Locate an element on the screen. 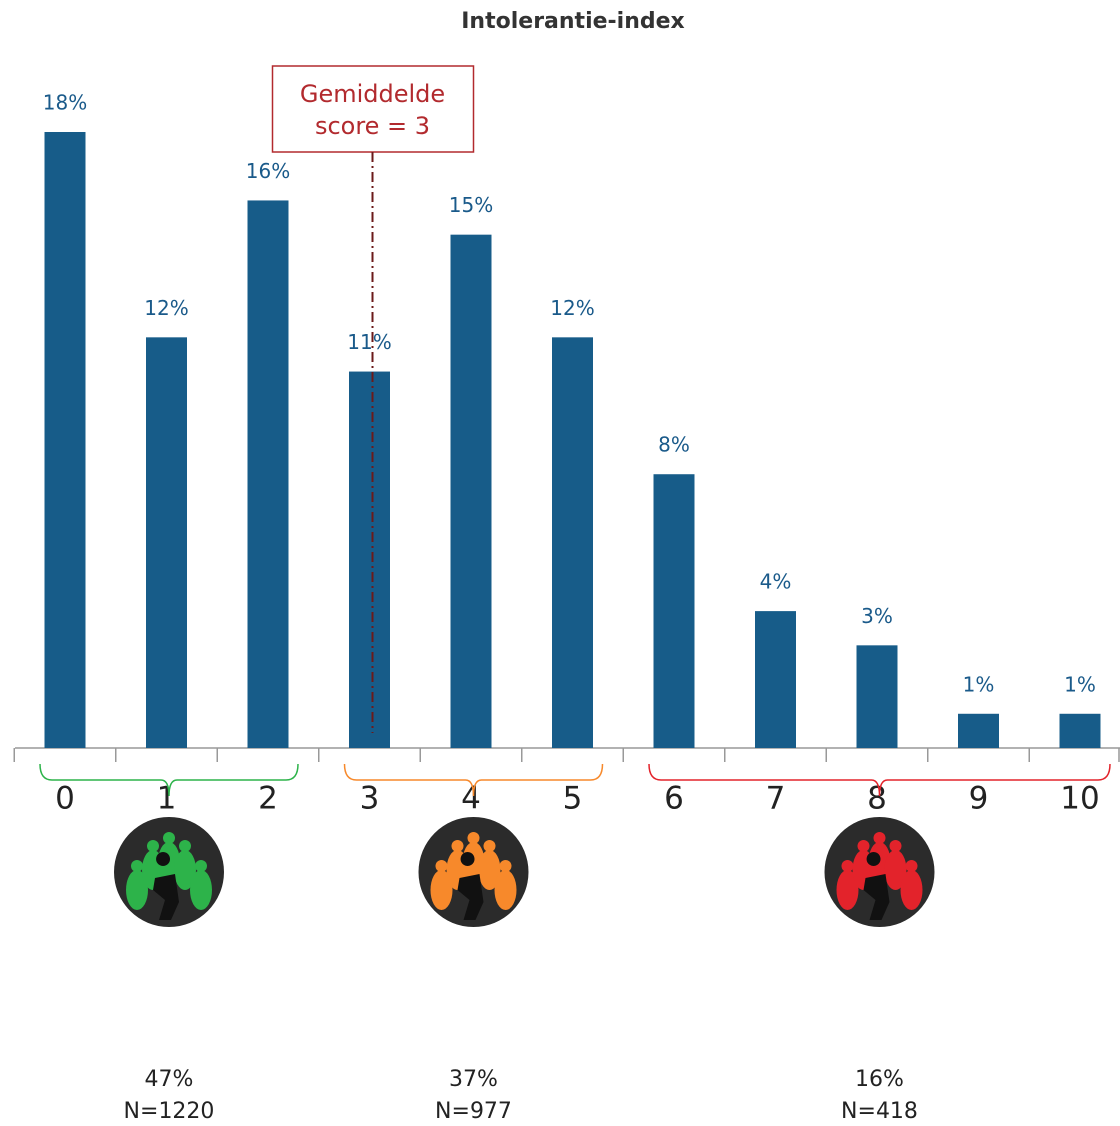 The height and width of the screenshot is (1126, 1120). chart-title: Intolerantie-index is located at coordinates (572, 21).